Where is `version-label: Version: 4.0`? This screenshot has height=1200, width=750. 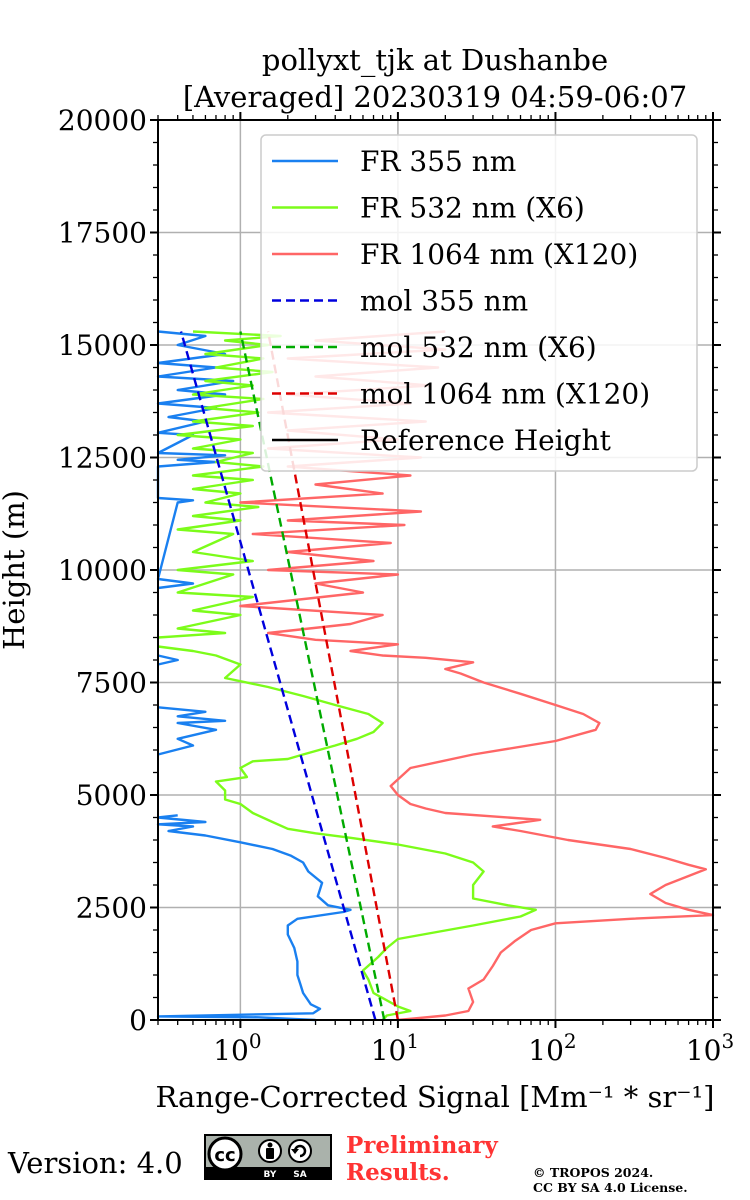
version-label: Version: 4.0 is located at coordinates (95, 1163).